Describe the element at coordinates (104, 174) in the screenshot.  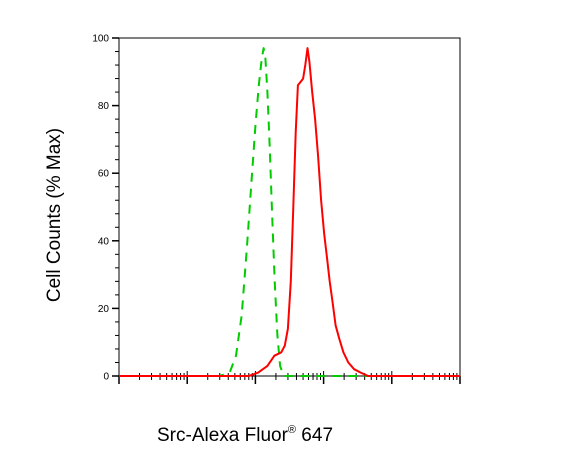
I see `y-tick-label: 60` at that location.